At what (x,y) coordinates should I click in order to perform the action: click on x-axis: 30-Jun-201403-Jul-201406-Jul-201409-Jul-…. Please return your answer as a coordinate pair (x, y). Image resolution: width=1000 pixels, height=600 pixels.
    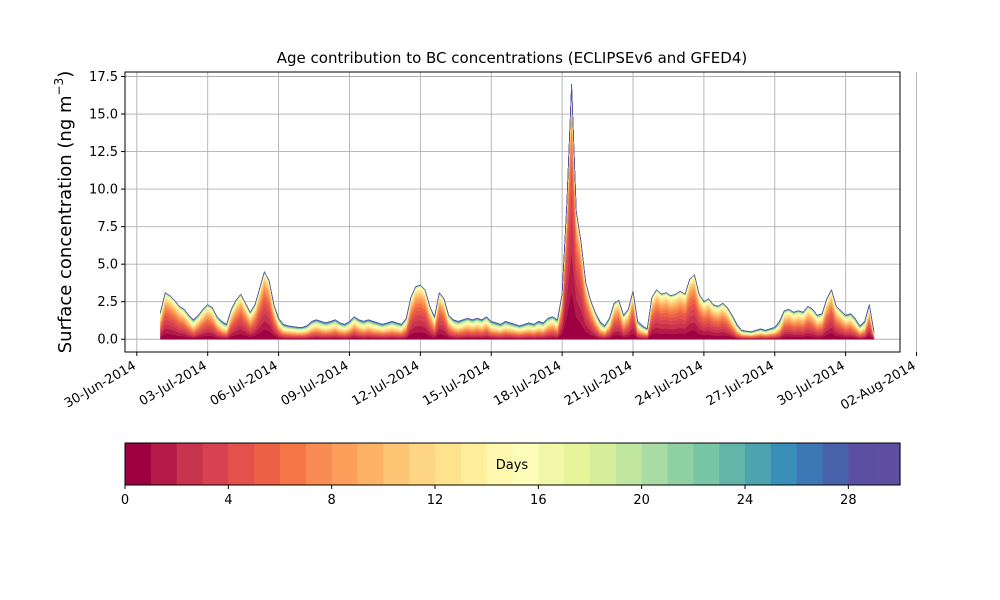
    Looking at the image, I should click on (490, 383).